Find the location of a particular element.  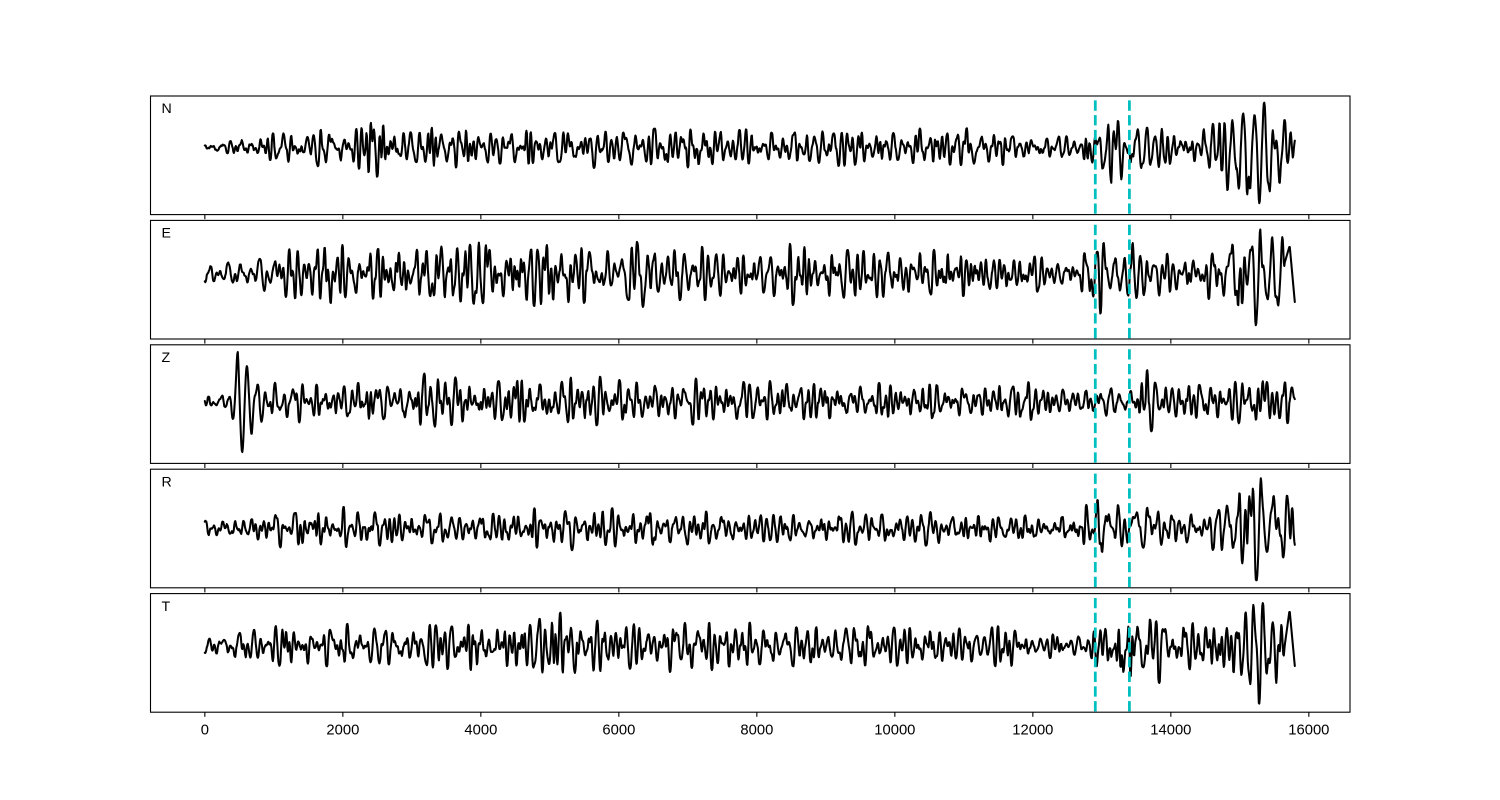

svg-text: 2000 is located at coordinates (342, 731).